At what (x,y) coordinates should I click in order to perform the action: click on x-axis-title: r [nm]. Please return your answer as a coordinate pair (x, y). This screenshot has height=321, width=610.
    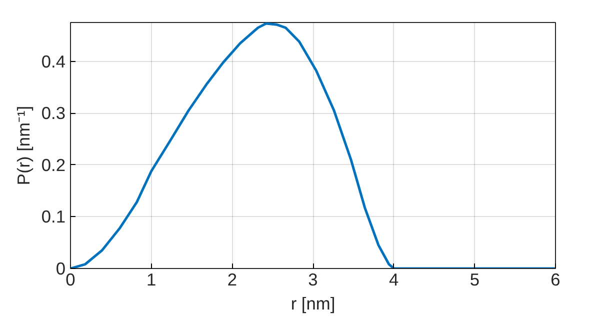
    Looking at the image, I should click on (313, 304).